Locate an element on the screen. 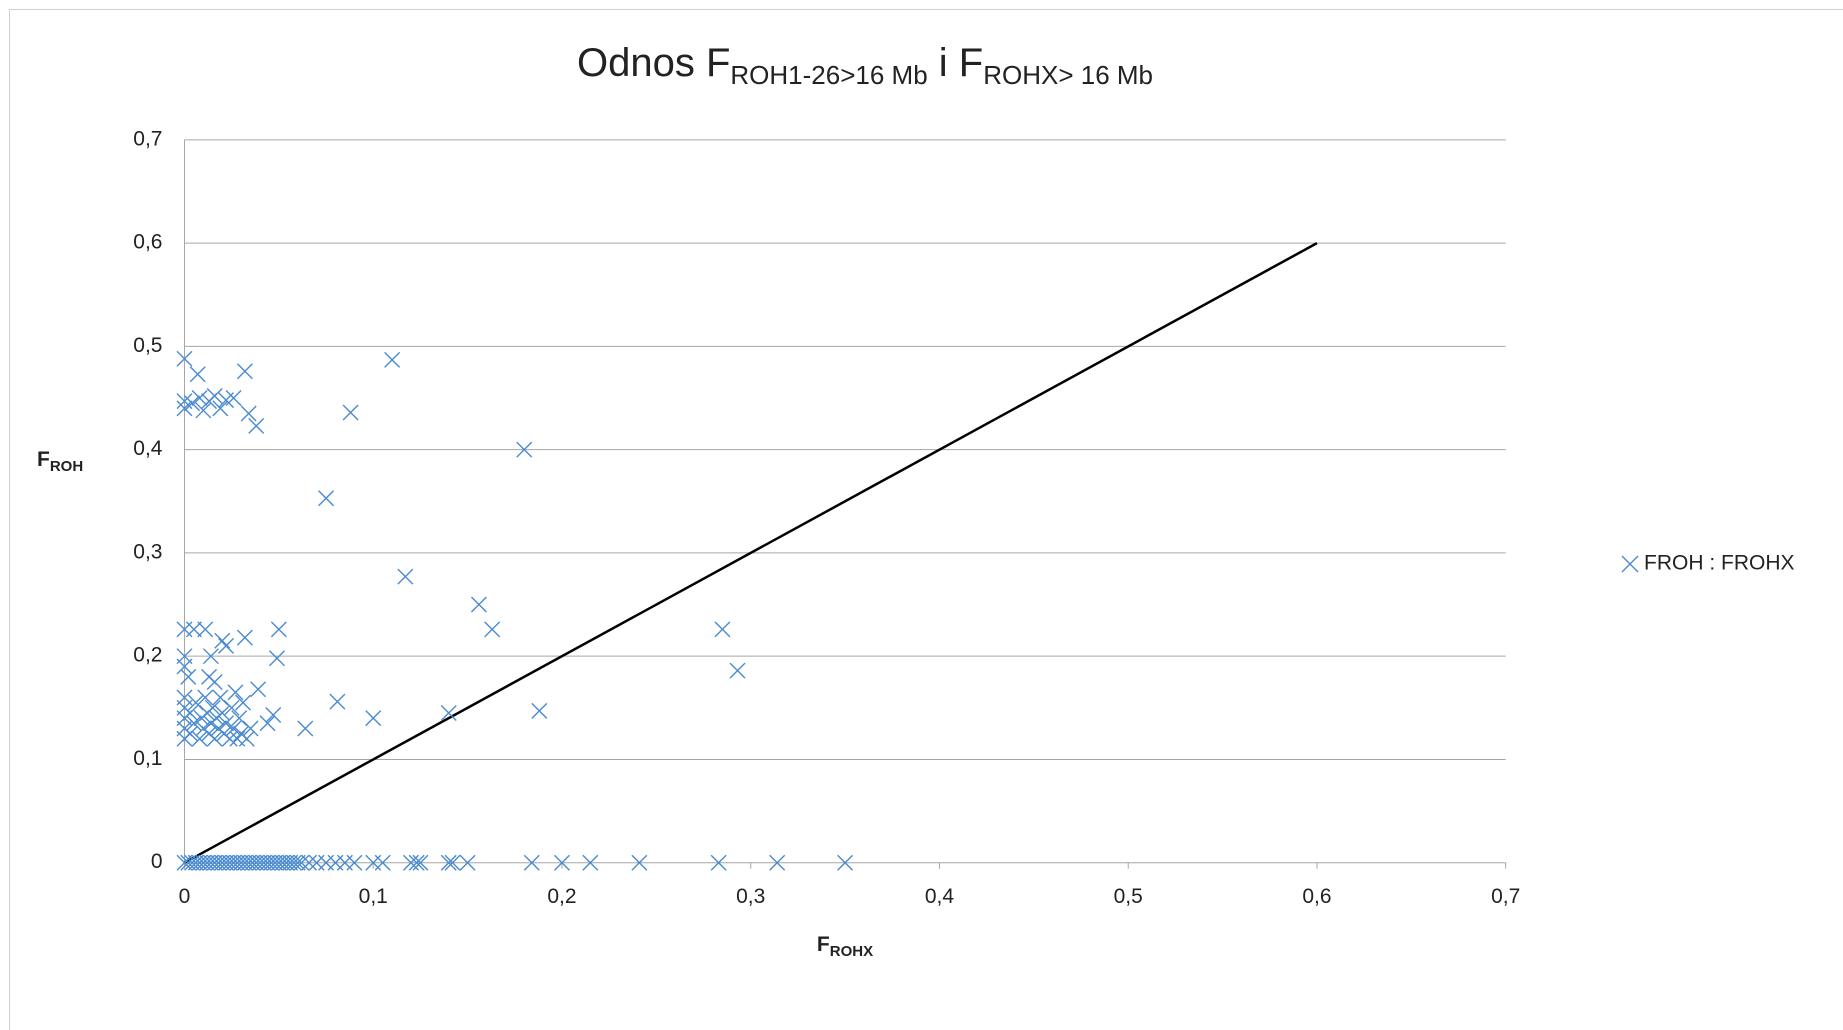 This screenshot has height=1030, width=1843. x-tick-label: 0,5 is located at coordinates (1128, 896).